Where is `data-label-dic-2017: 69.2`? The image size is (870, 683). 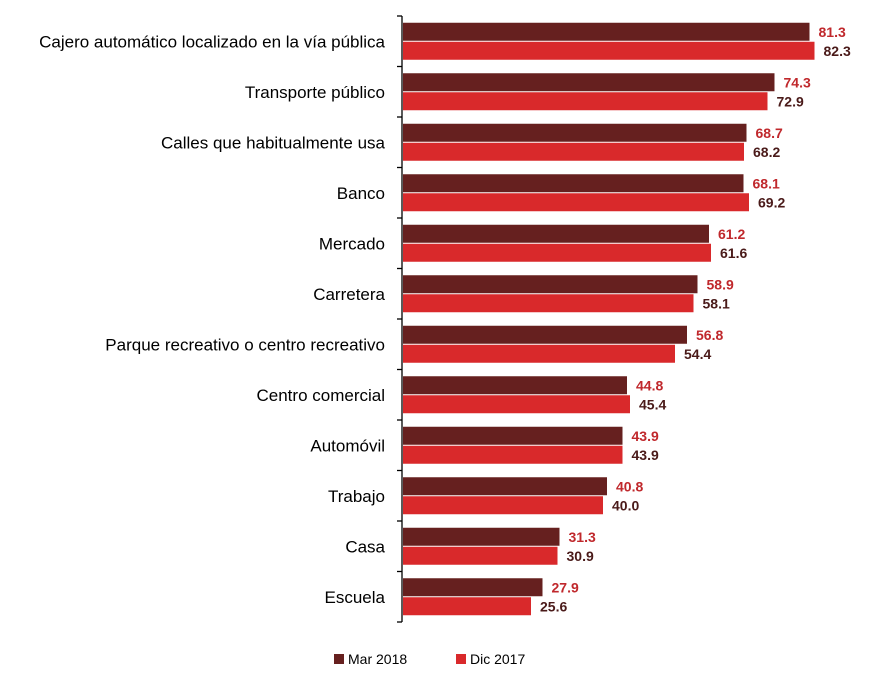
data-label-dic-2017: 69.2 is located at coordinates (771, 202).